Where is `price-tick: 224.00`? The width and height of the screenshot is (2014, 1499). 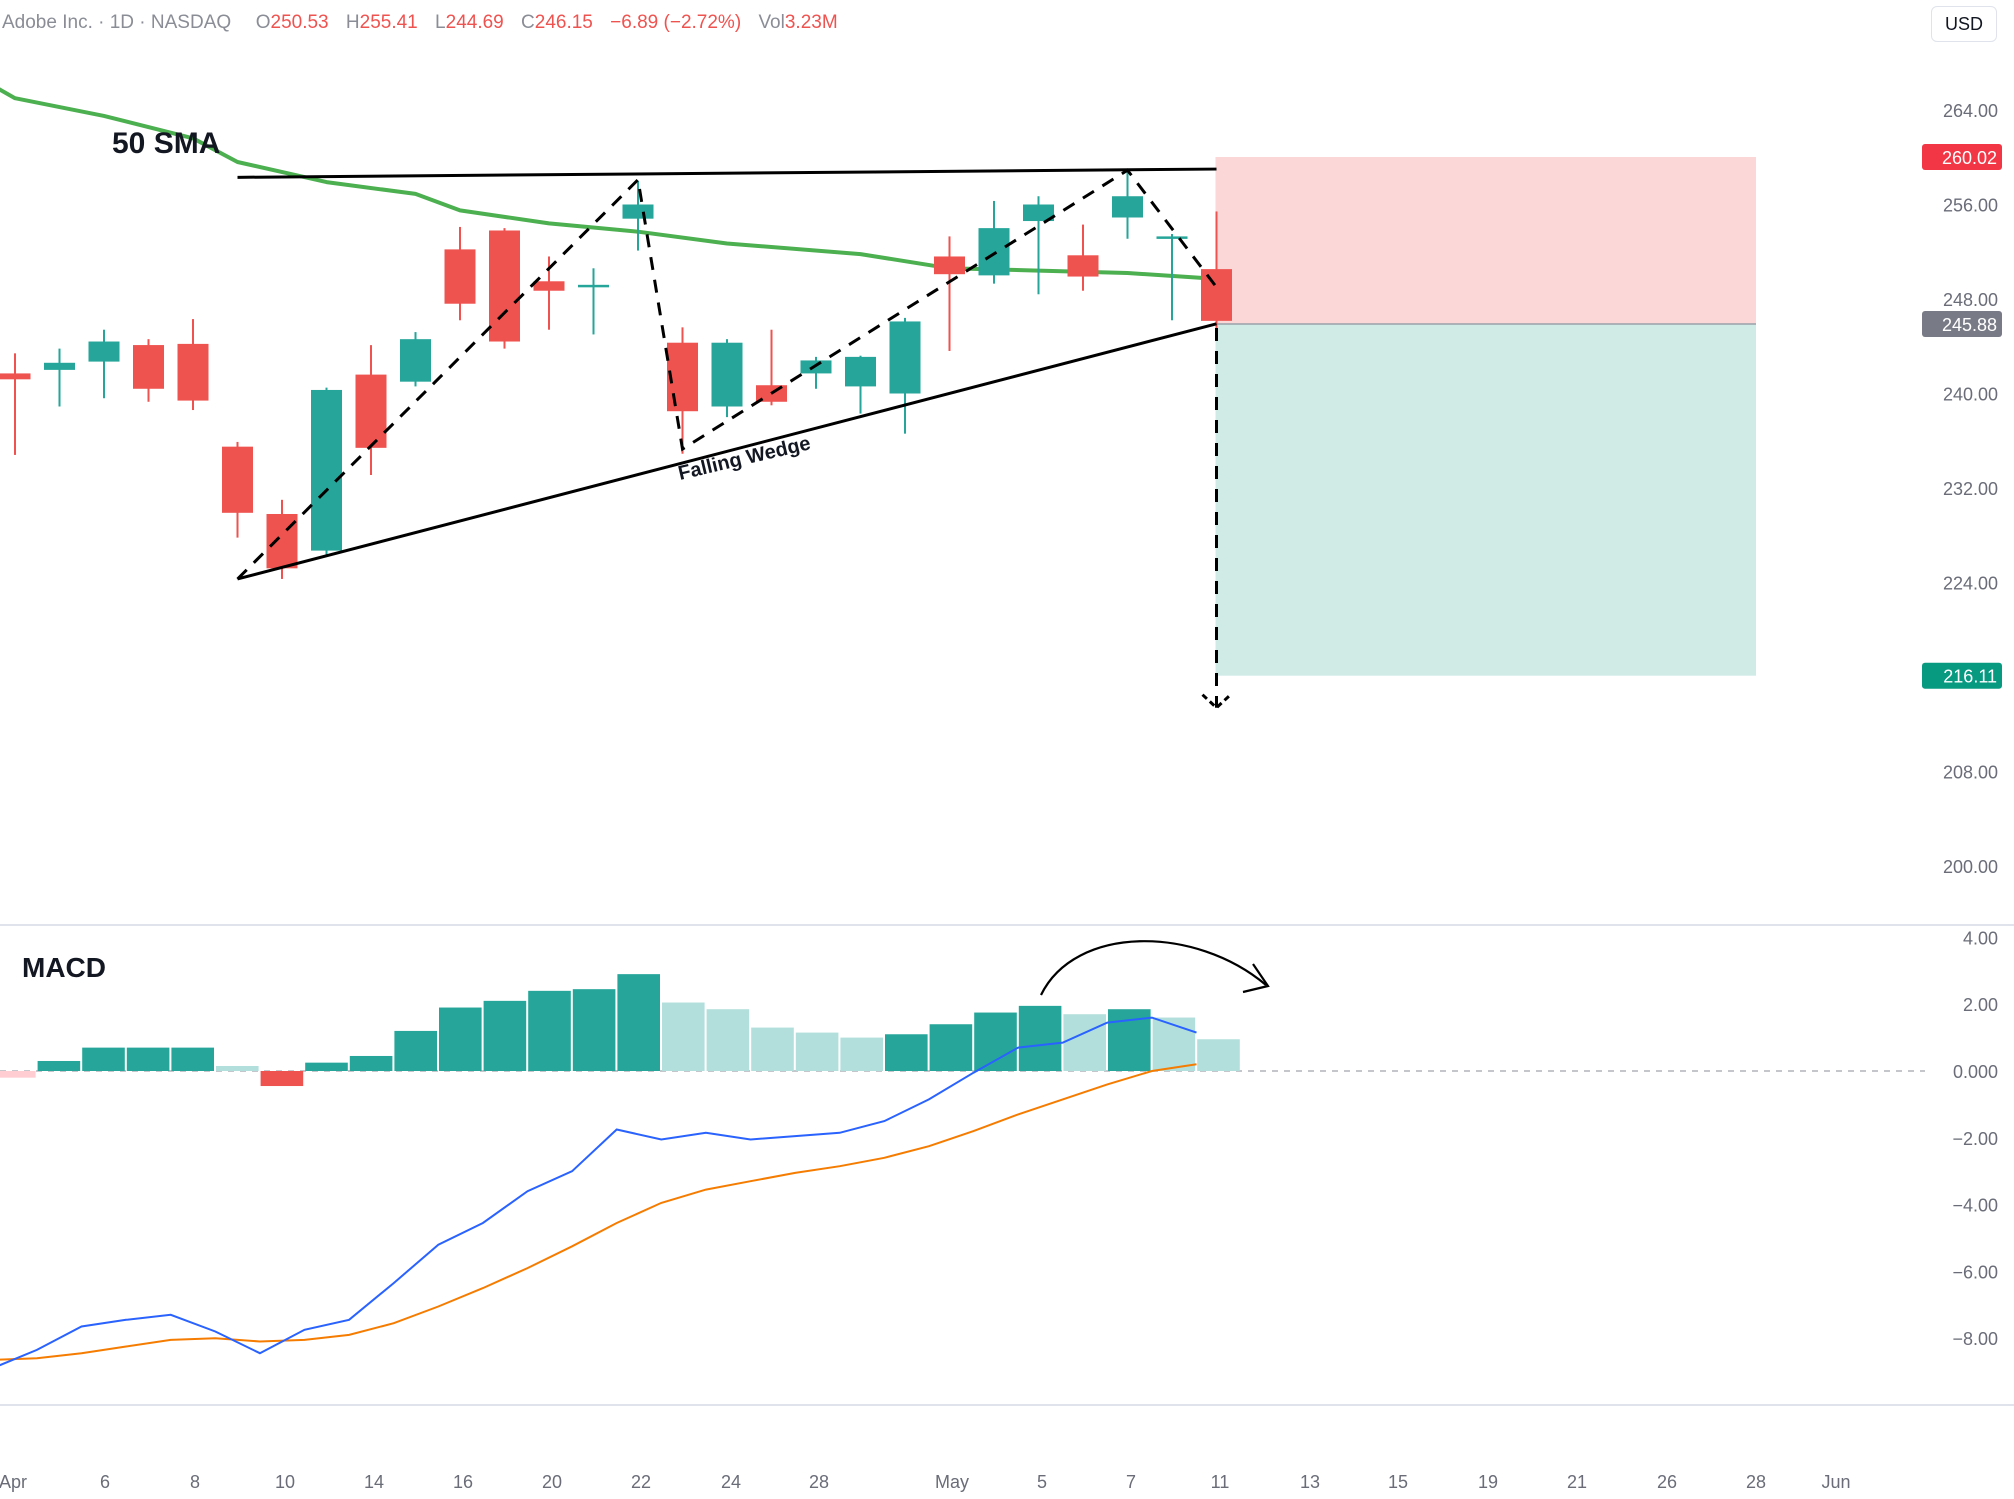 price-tick: 224.00 is located at coordinates (1970, 584).